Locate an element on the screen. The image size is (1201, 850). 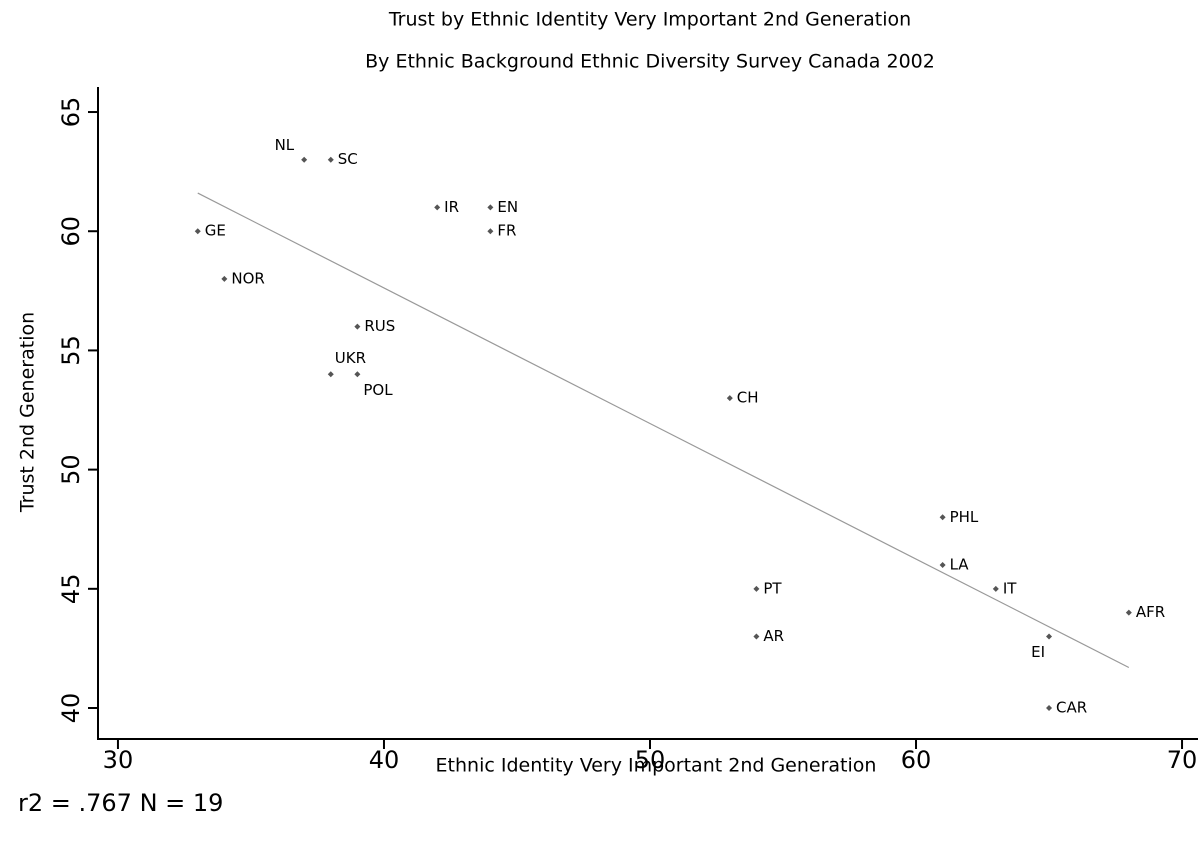
point-label: CAR is located at coordinates (1071, 708).